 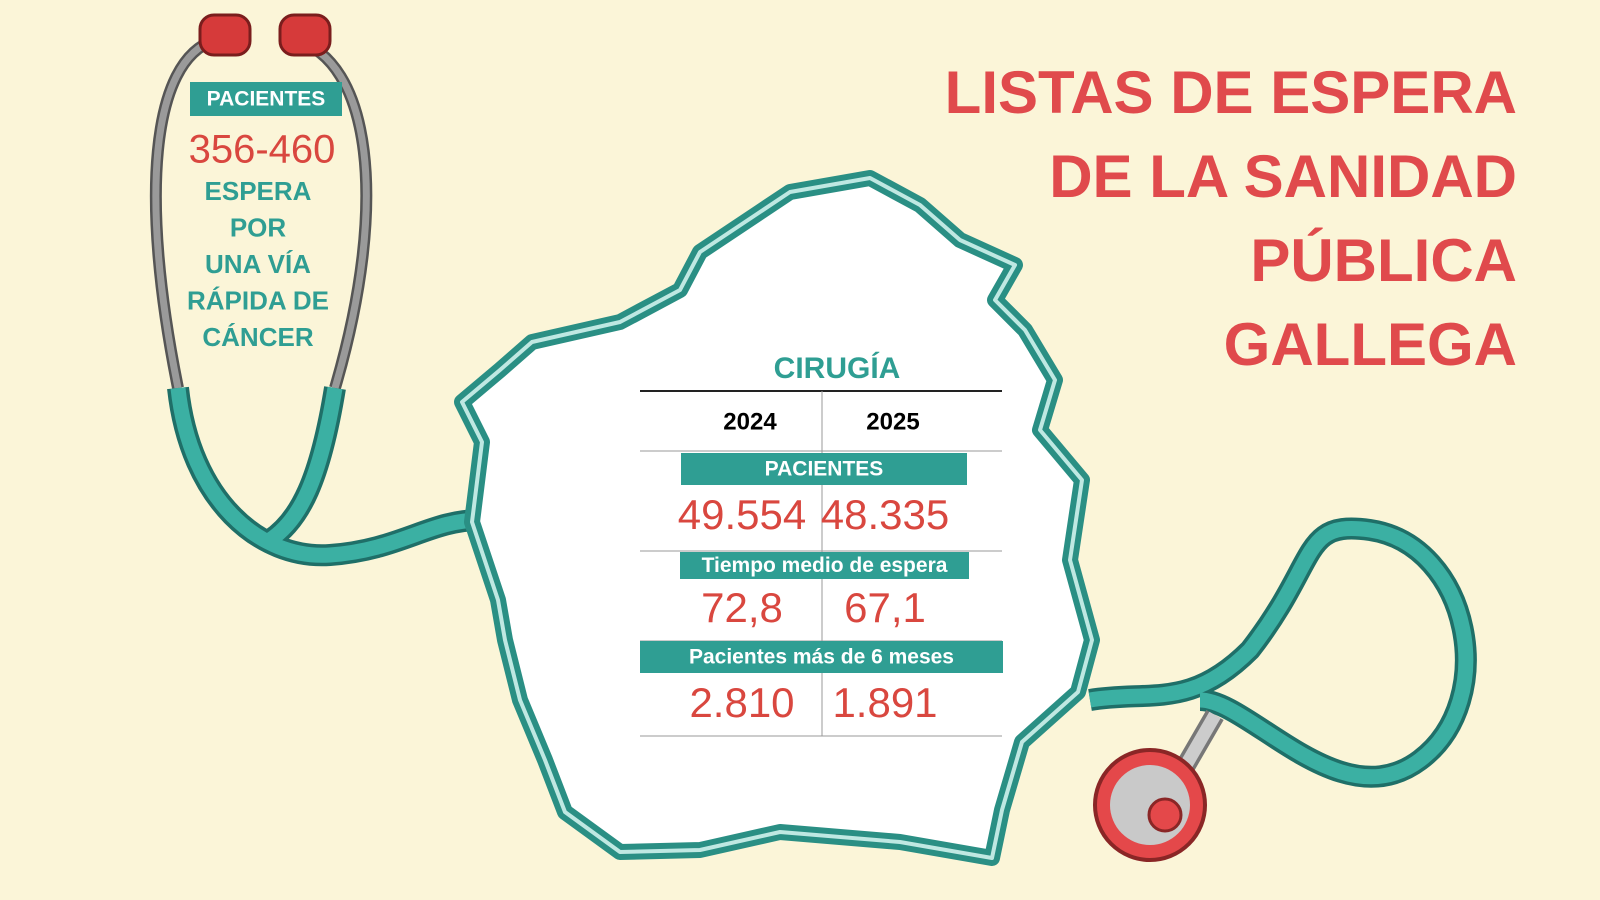 I want to click on callout-line: RÁPIDA DE, so click(x=258, y=300).